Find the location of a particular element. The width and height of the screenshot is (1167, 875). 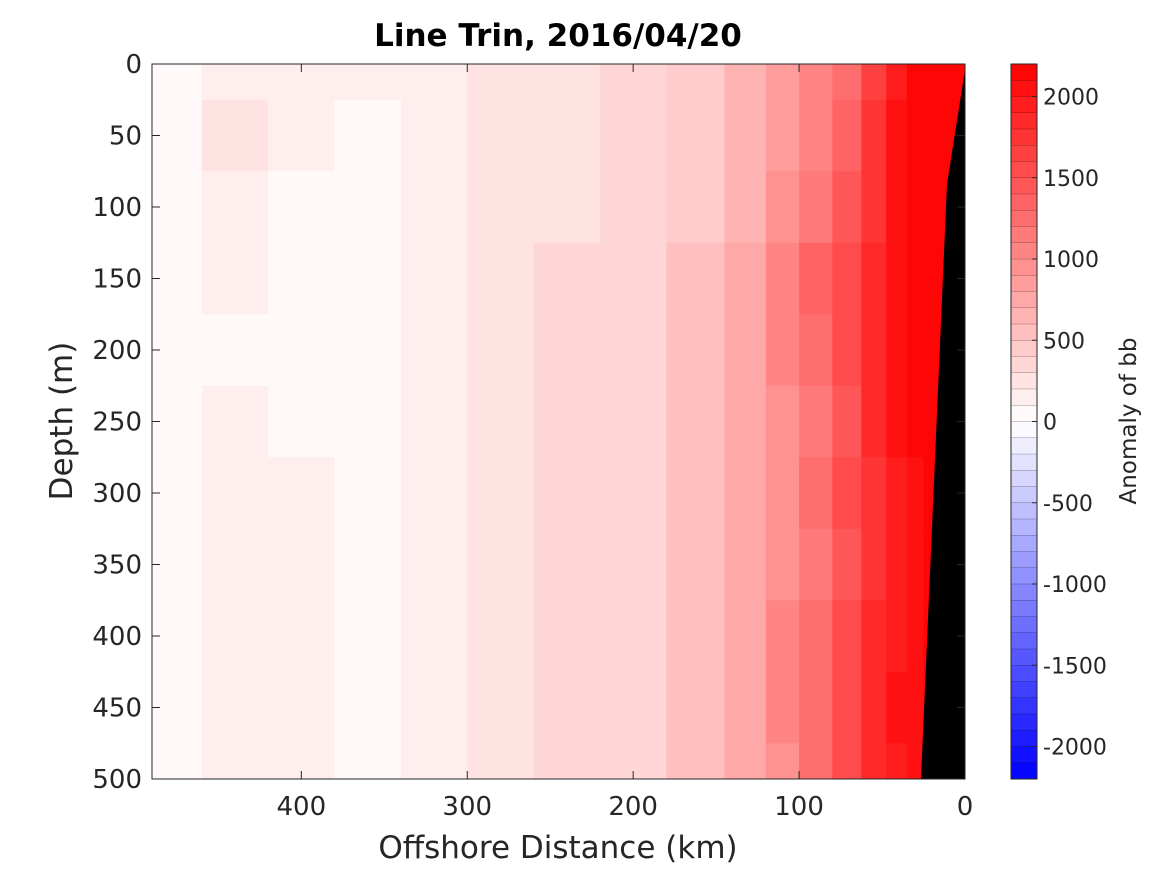

x-tick-label: 100 is located at coordinates (799, 807).